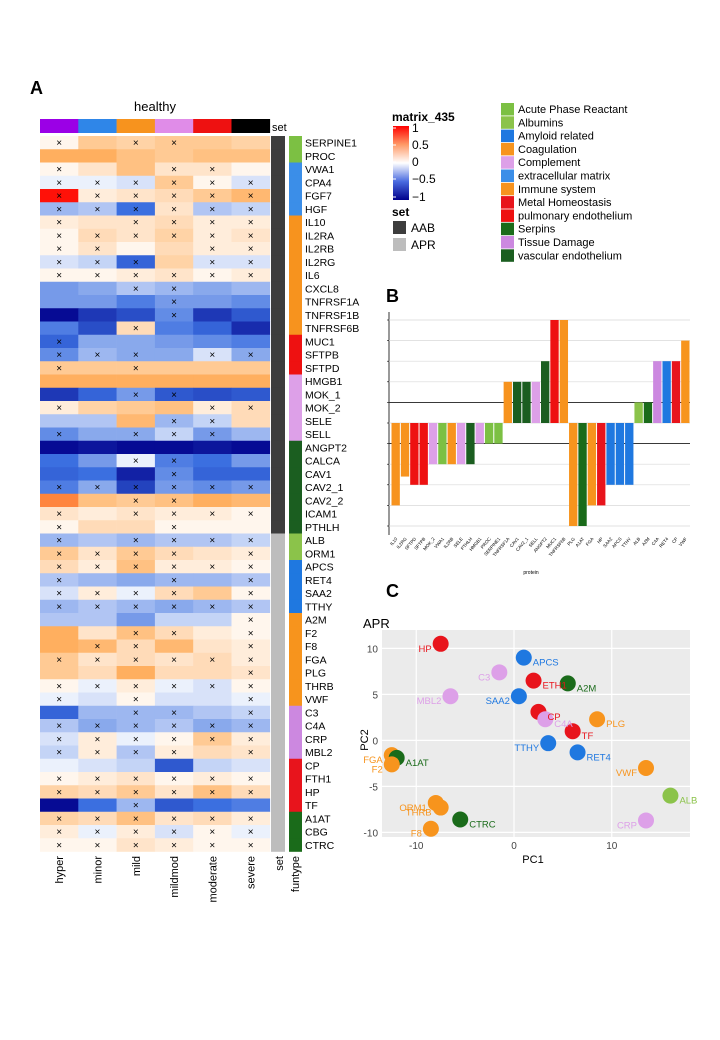 The height and width of the screenshot is (1040, 720). I want to click on row-label: TTHY, so click(318, 607).